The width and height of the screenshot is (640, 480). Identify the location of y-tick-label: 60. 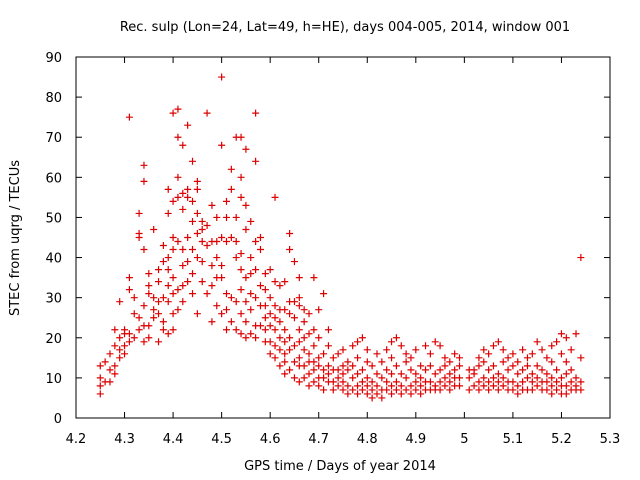
(53, 178).